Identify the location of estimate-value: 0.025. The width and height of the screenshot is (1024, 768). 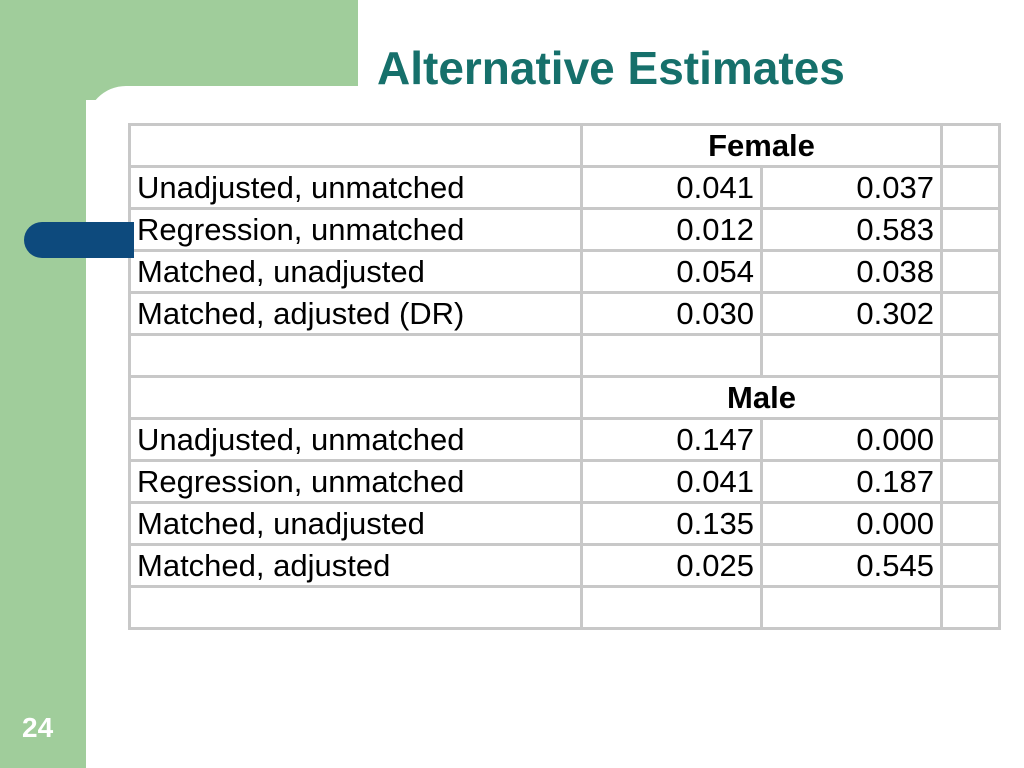
(671, 565).